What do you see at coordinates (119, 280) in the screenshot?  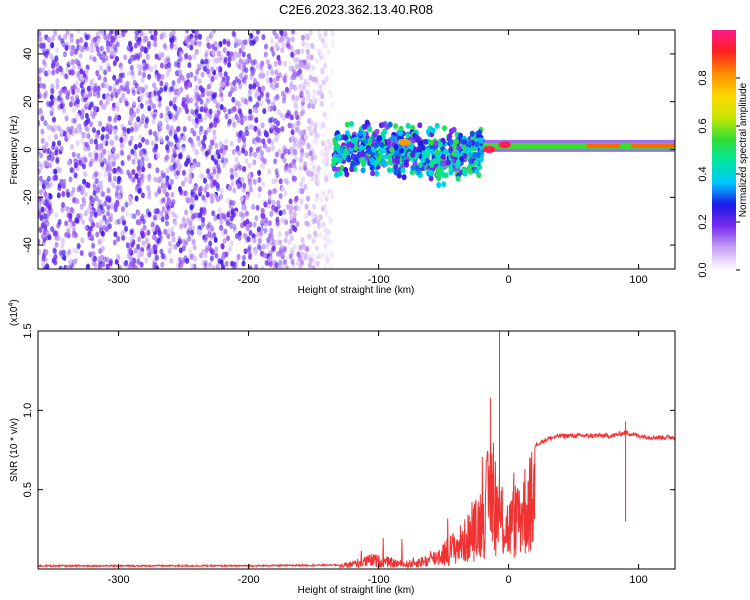 I see `x-tick-label: -300` at bounding box center [119, 280].